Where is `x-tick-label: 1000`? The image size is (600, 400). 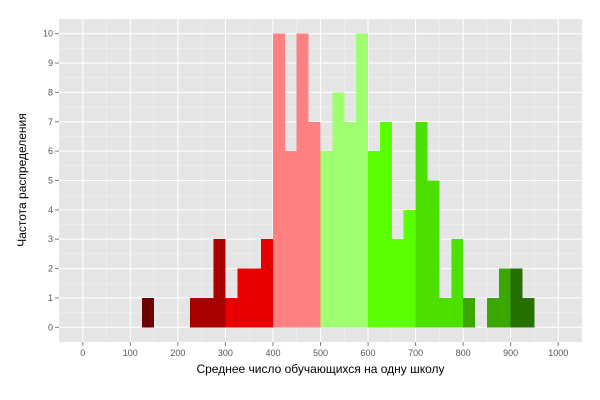
x-tick-label: 1000 is located at coordinates (558, 353).